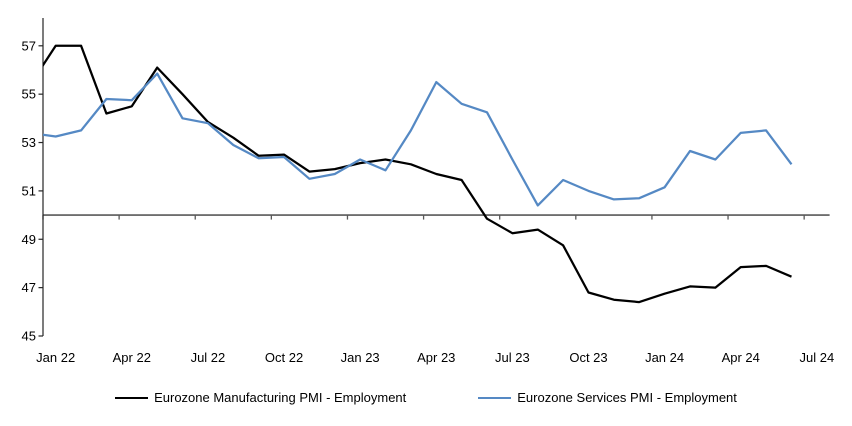 The width and height of the screenshot is (852, 426). Describe the element at coordinates (29, 190) in the screenshot. I see `y-tick-label: 51` at that location.